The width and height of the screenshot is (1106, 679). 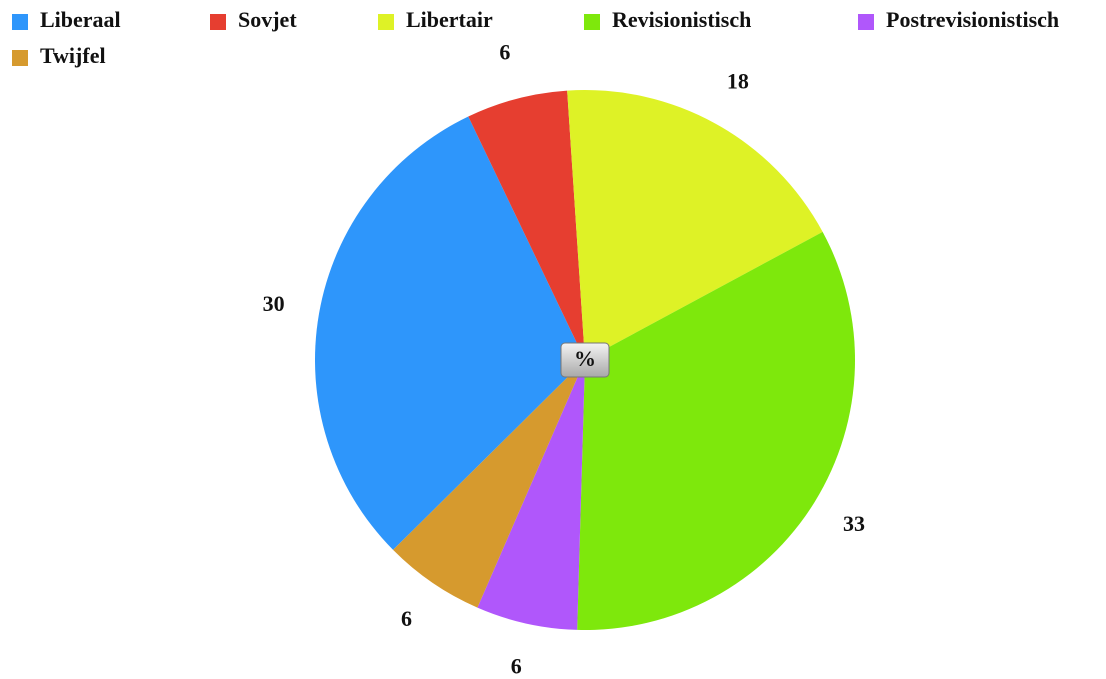 I want to click on legend-label: Sovjet, so click(x=267, y=19).